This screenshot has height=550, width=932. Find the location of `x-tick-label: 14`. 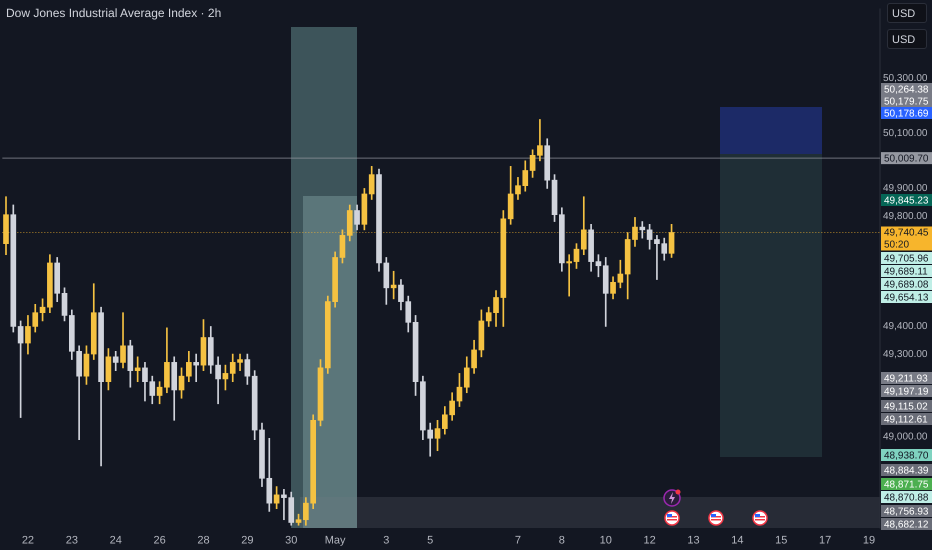

x-tick-label: 14 is located at coordinates (737, 540).